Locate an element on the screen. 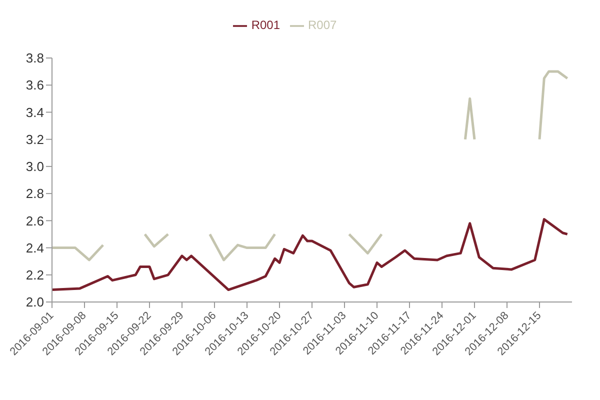 The height and width of the screenshot is (400, 600). y-tick-label: 3.8 is located at coordinates (35, 58).